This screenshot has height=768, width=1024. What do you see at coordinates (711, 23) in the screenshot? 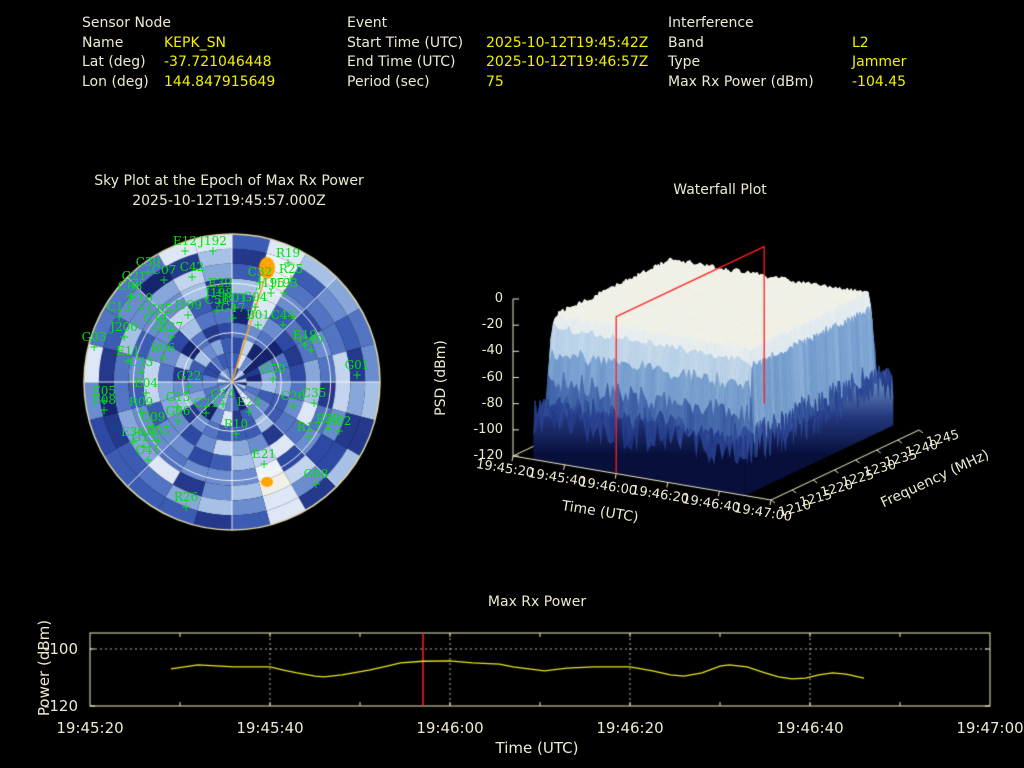
I see `interference-title: Interference` at bounding box center [711, 23].